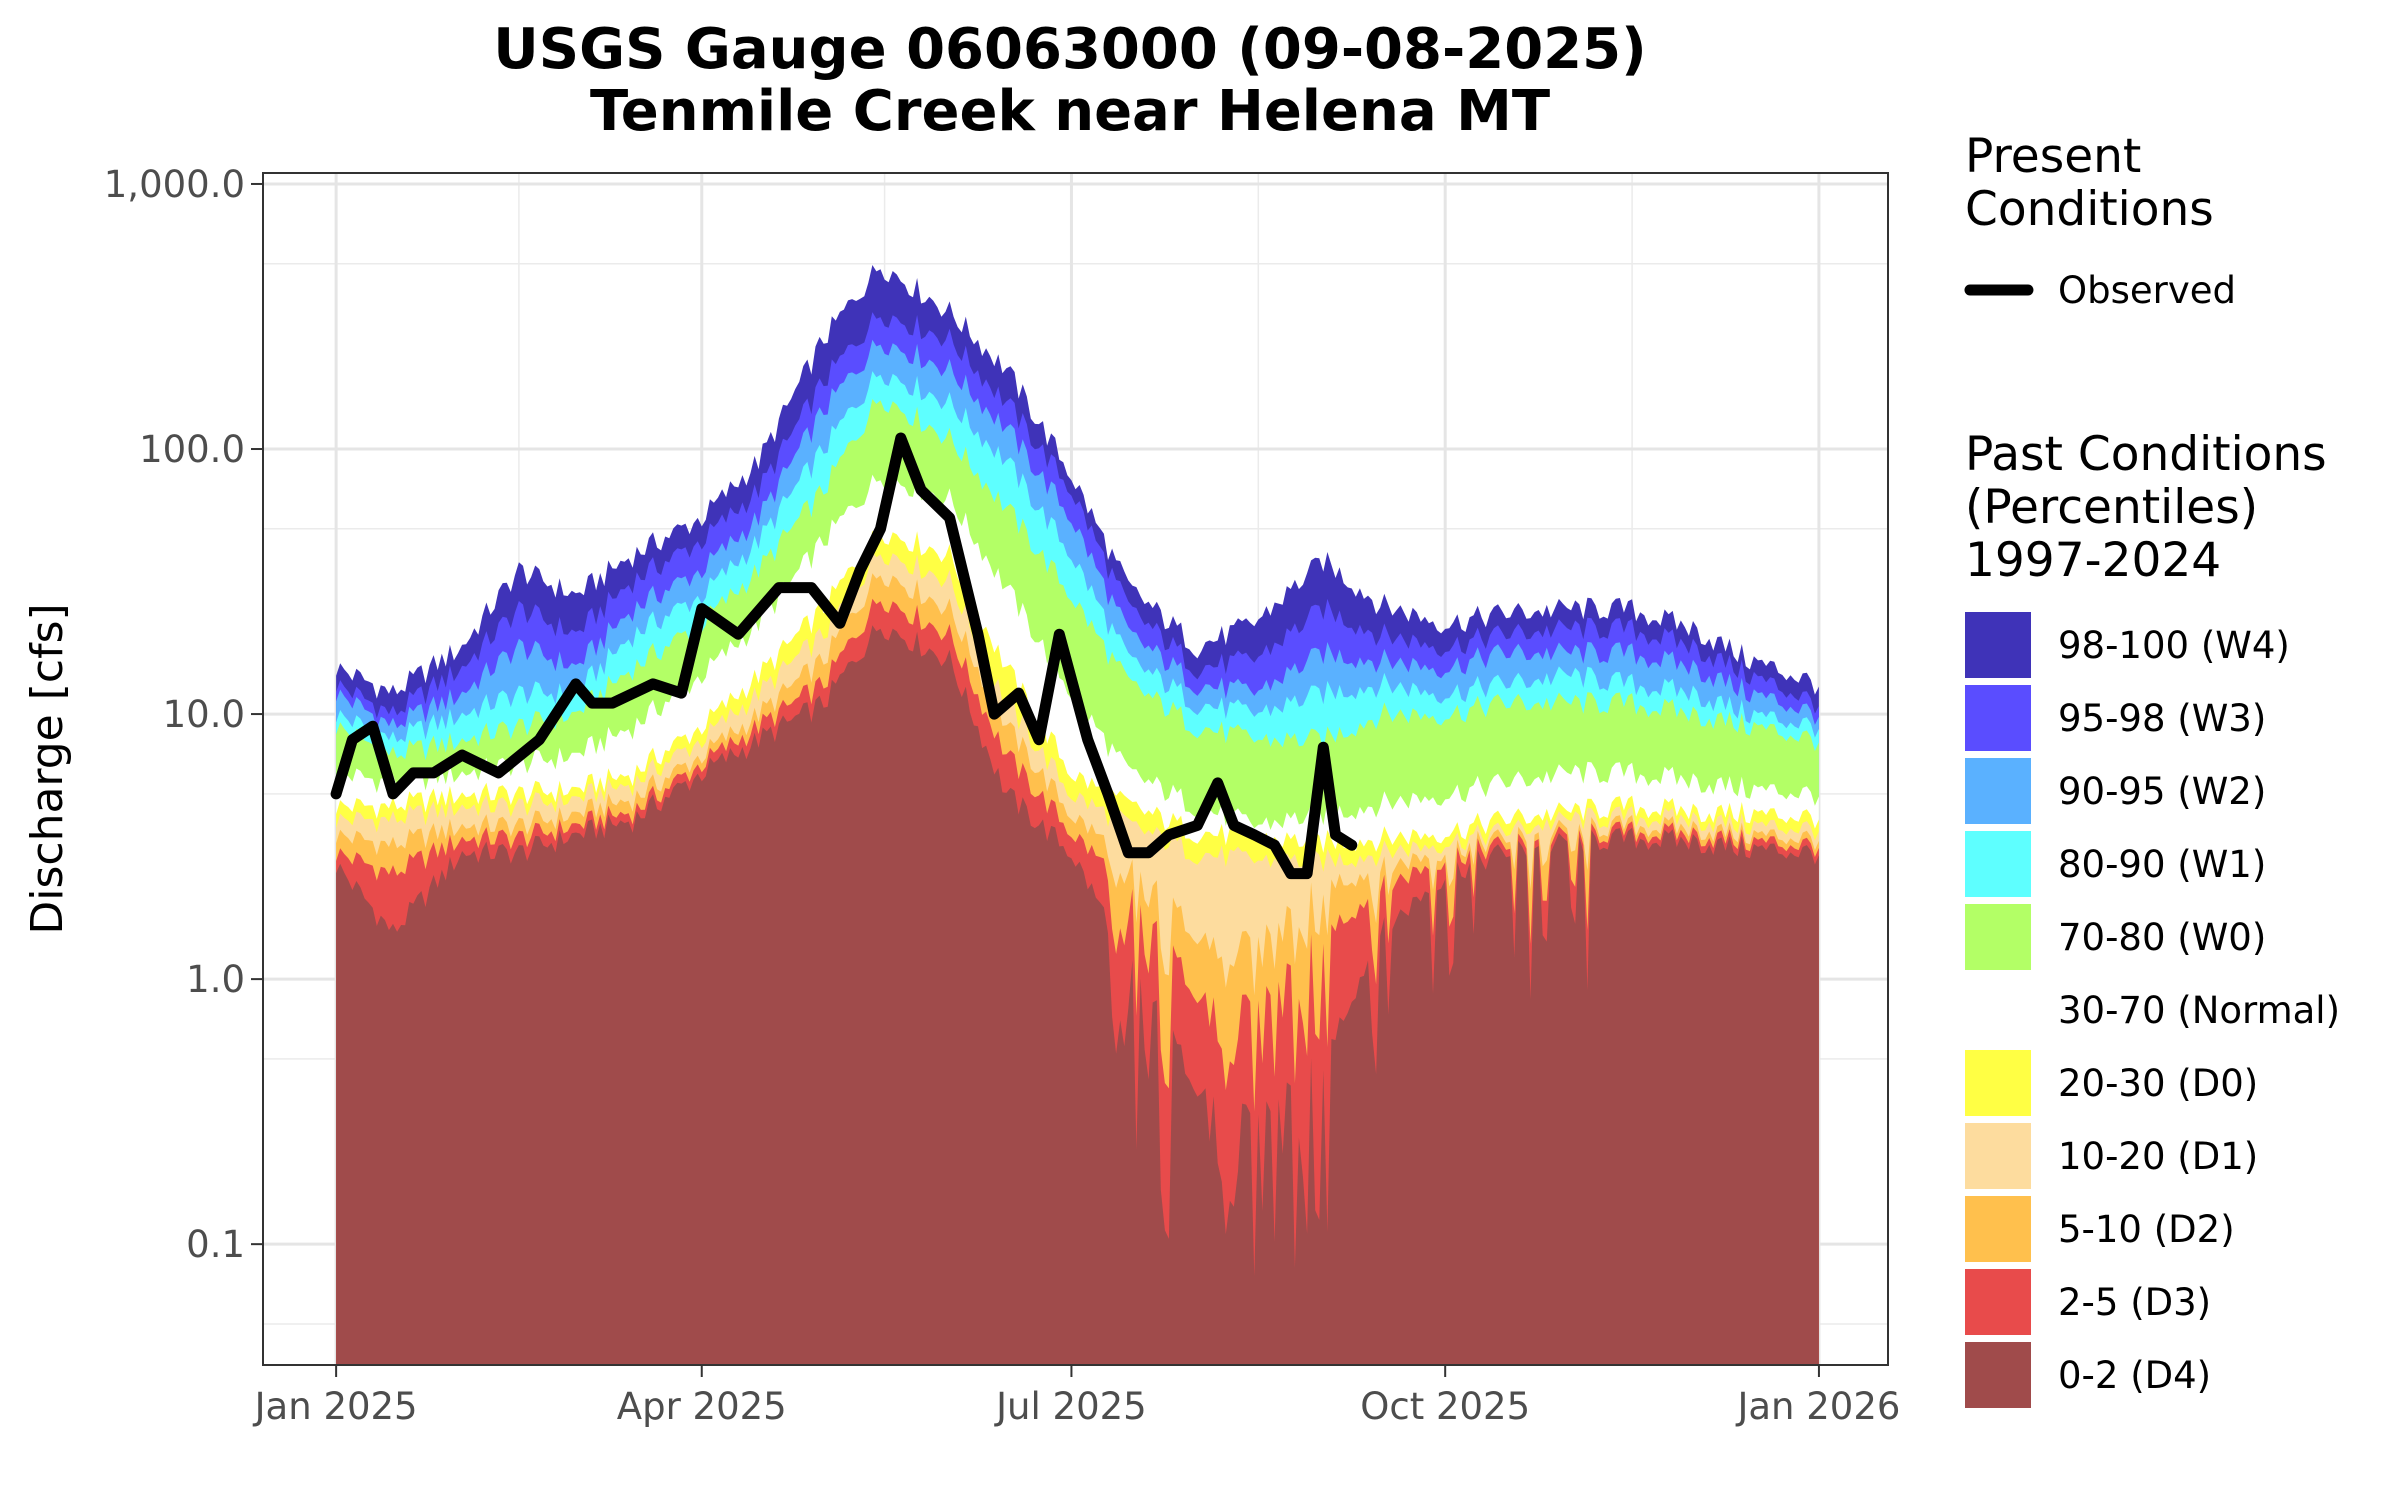  What do you see at coordinates (2199, 1010) in the screenshot?
I see `legend-item-label: 30-70 (Normal)` at bounding box center [2199, 1010].